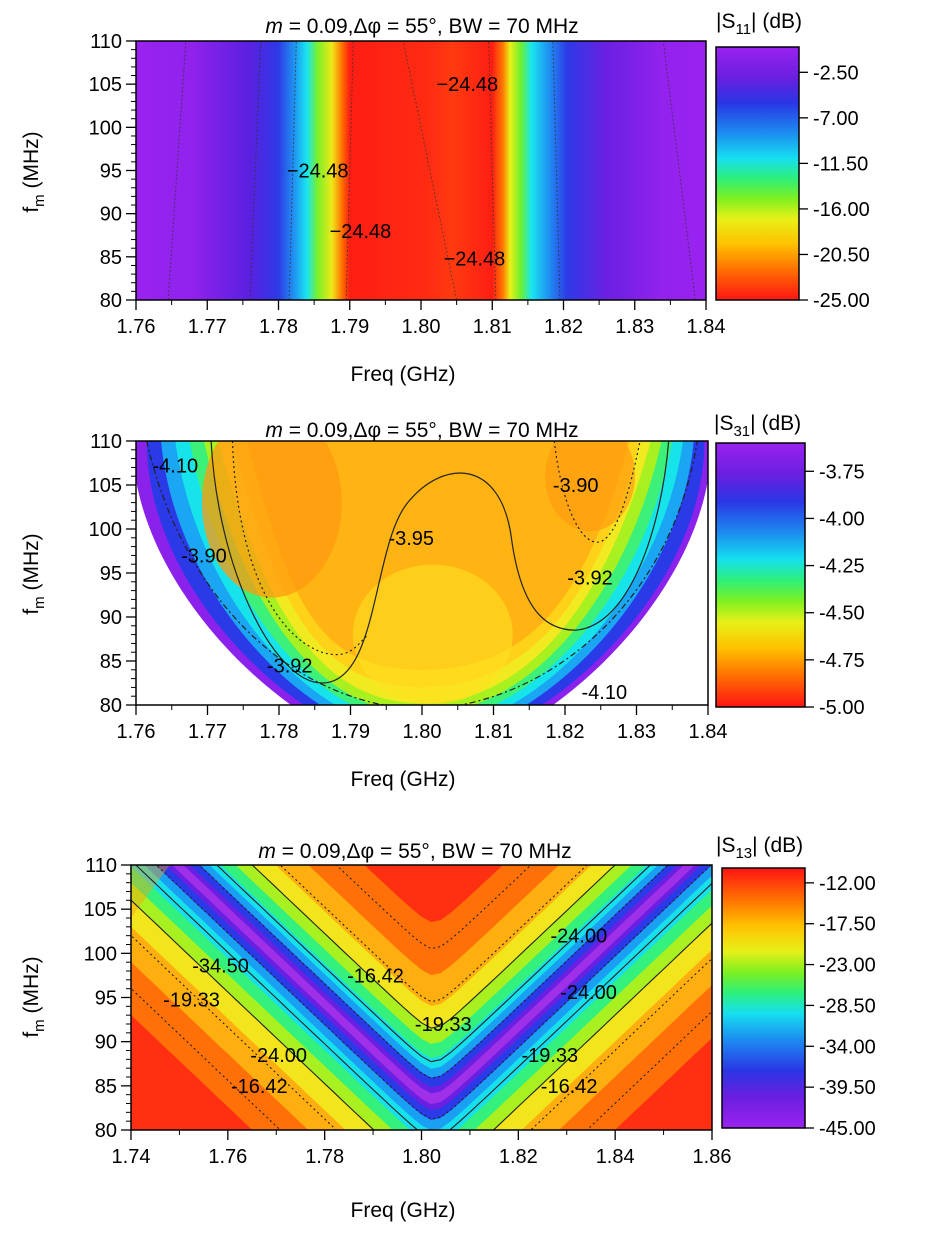 The image size is (930, 1236). Describe the element at coordinates (836, 119) in the screenshot. I see `colorbar-tick-label: -7.00` at that location.